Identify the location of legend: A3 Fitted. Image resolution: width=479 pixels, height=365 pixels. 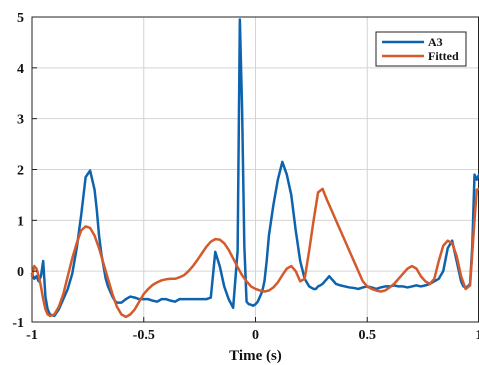
(421, 49).